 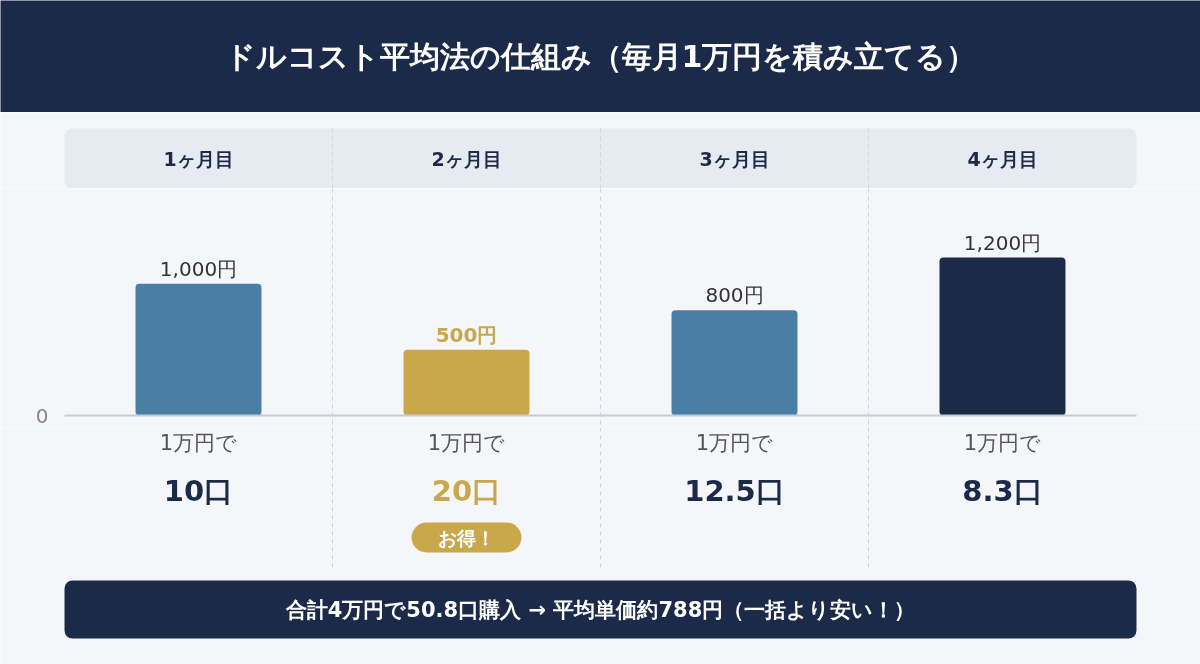 I want to click on x-tick-label: 2ヶ月目, so click(x=466, y=158).